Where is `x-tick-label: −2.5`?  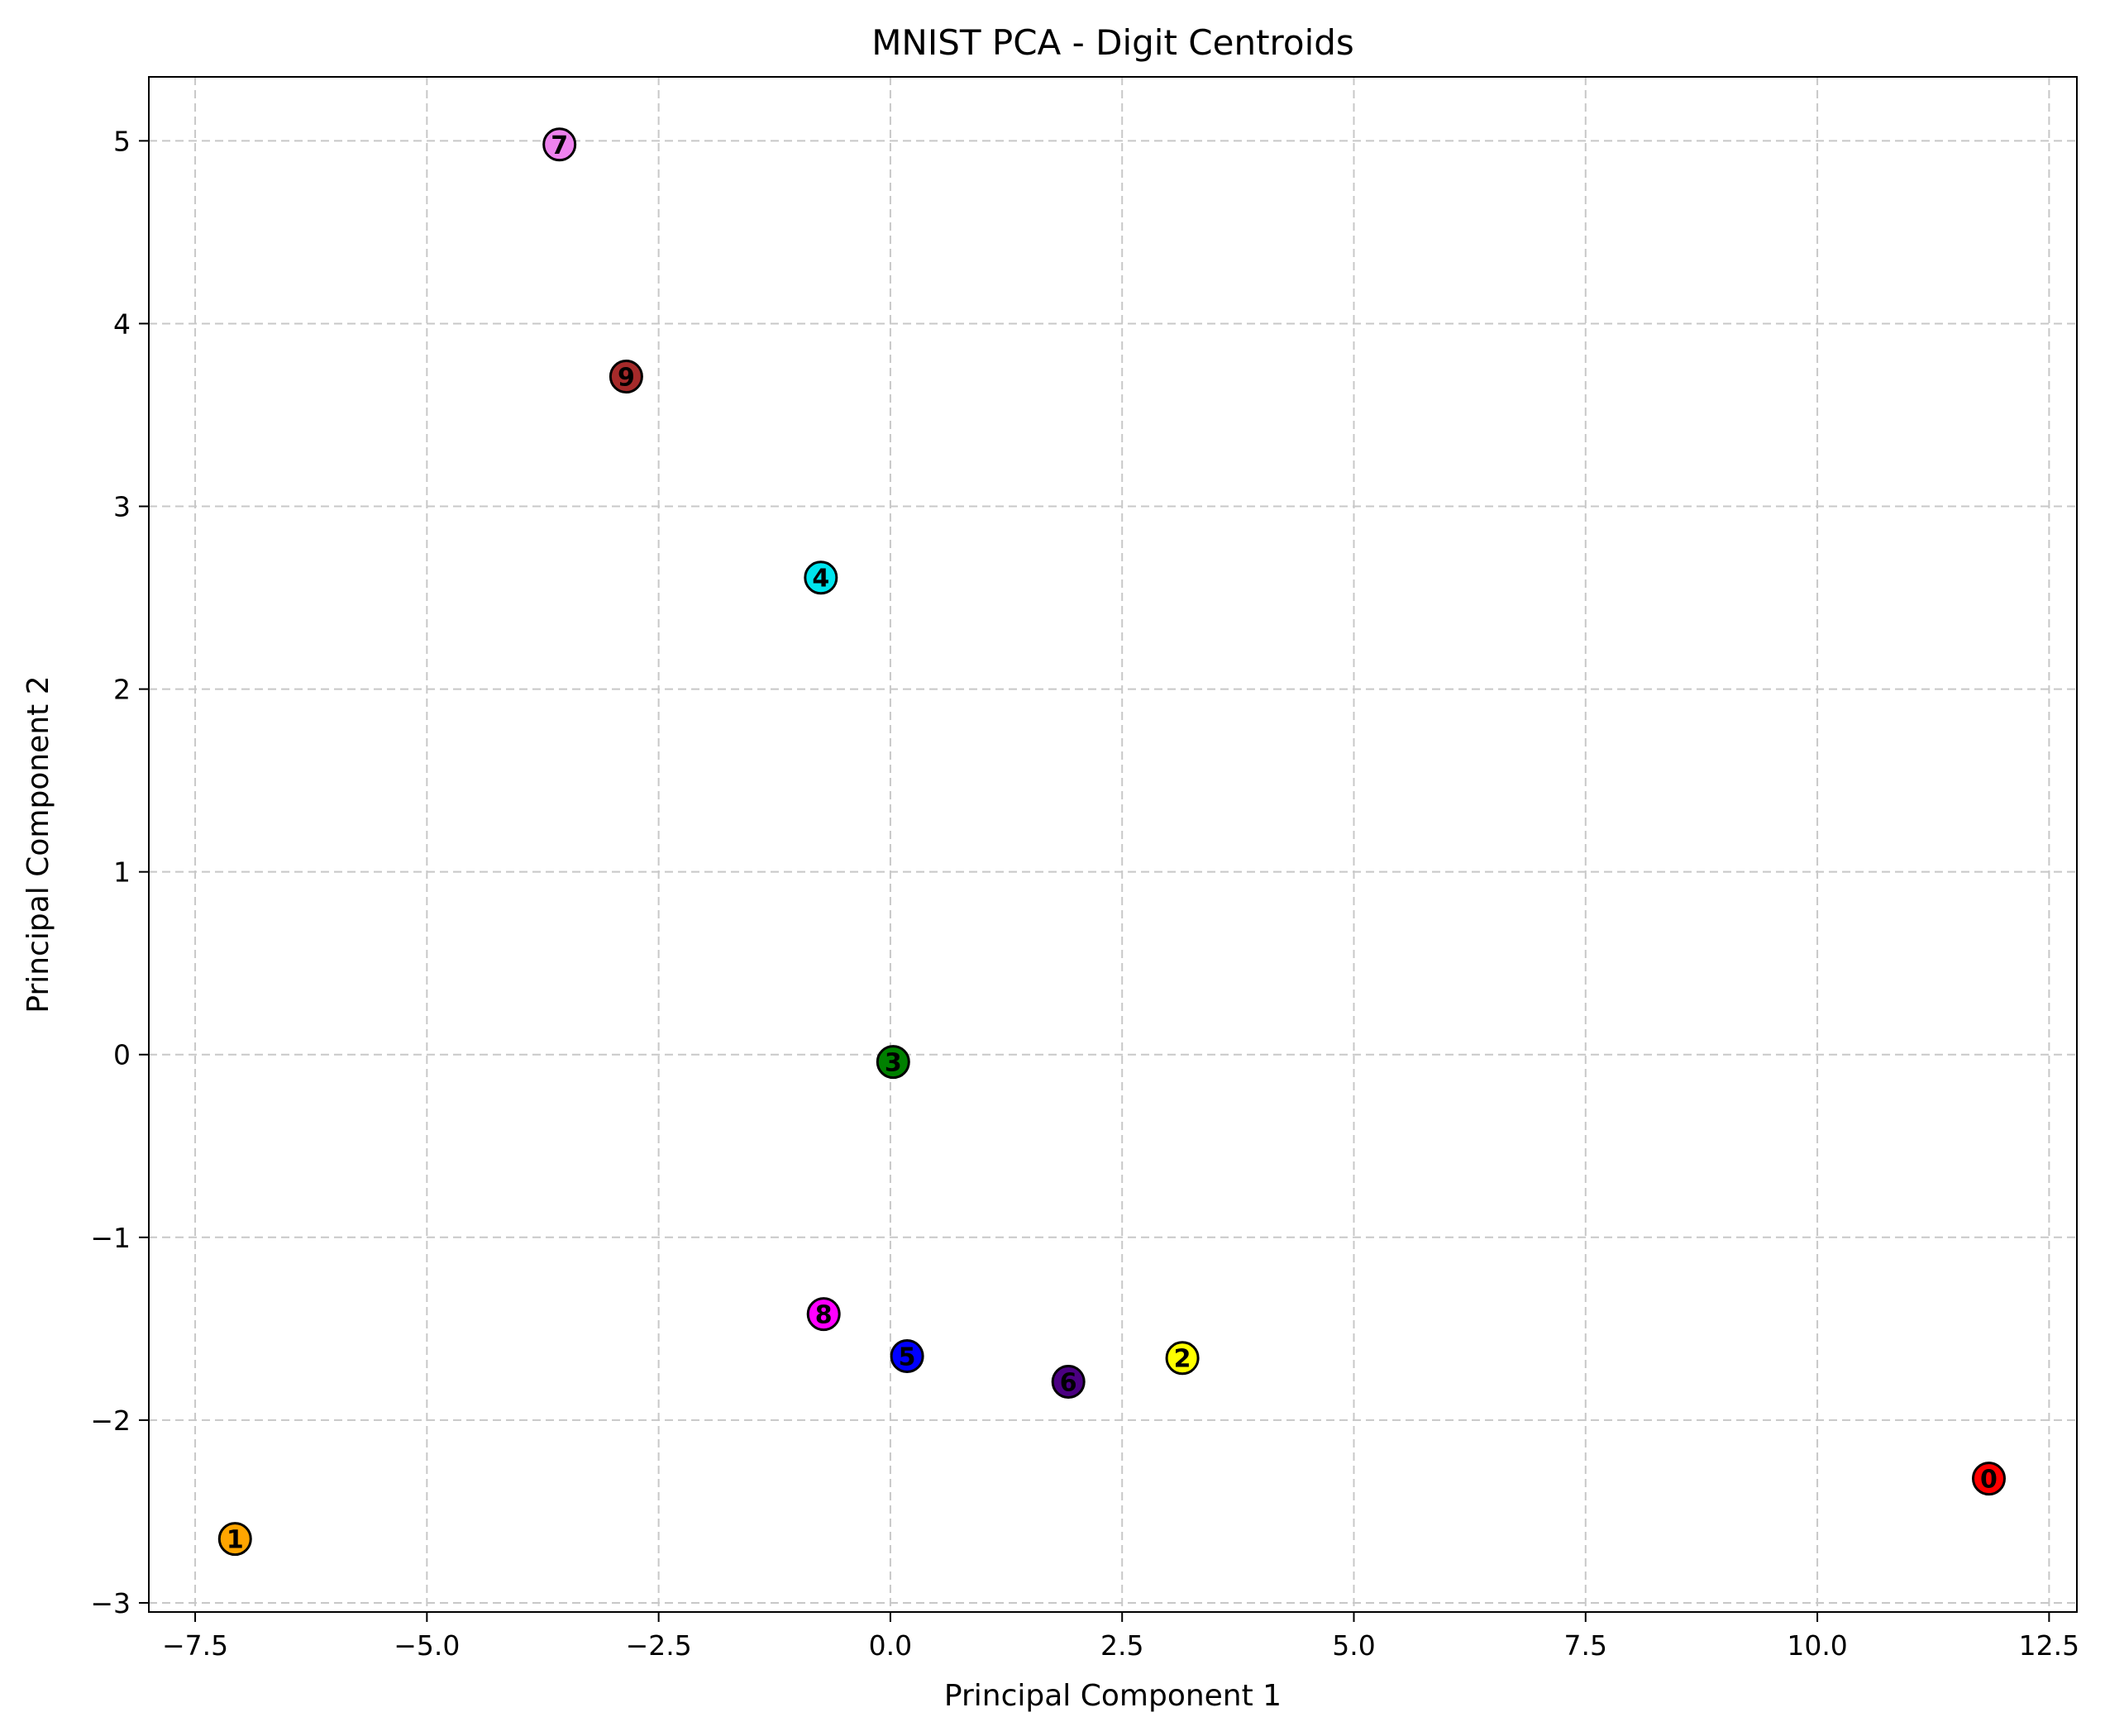
x-tick-label: −2.5 is located at coordinates (659, 1645).